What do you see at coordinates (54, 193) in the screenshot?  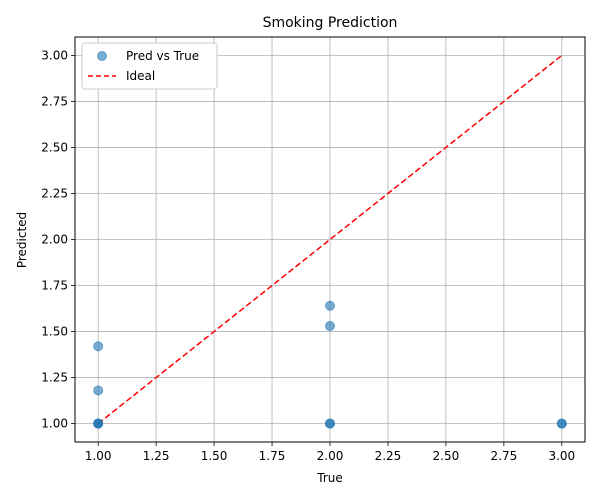 I see `y-tick-label: 2.25` at bounding box center [54, 193].